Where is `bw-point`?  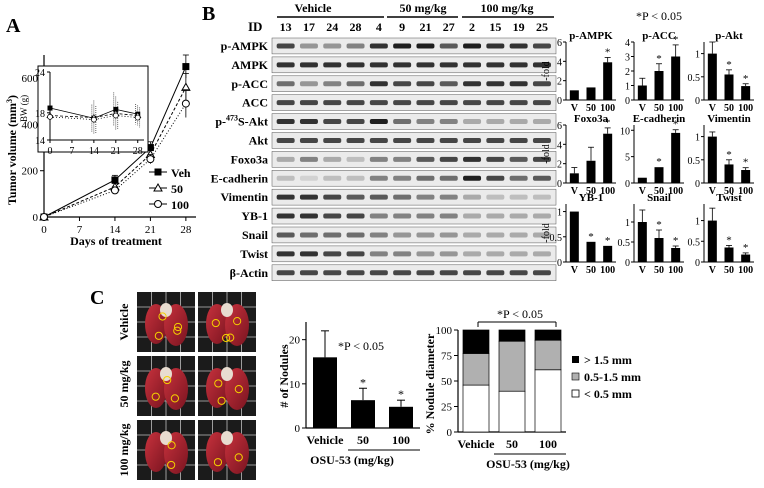
bw-point is located at coordinates (94, 119).